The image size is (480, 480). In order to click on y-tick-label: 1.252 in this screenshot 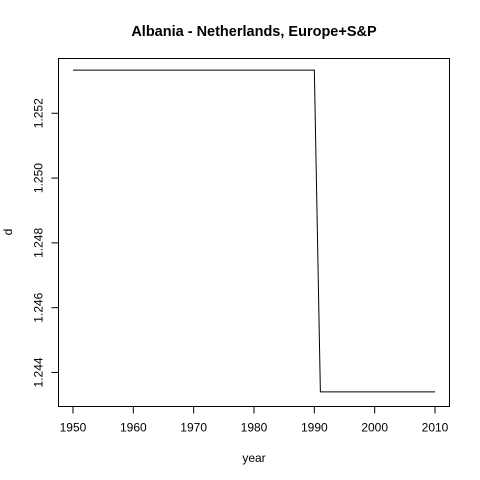, I will do `click(39, 113)`.